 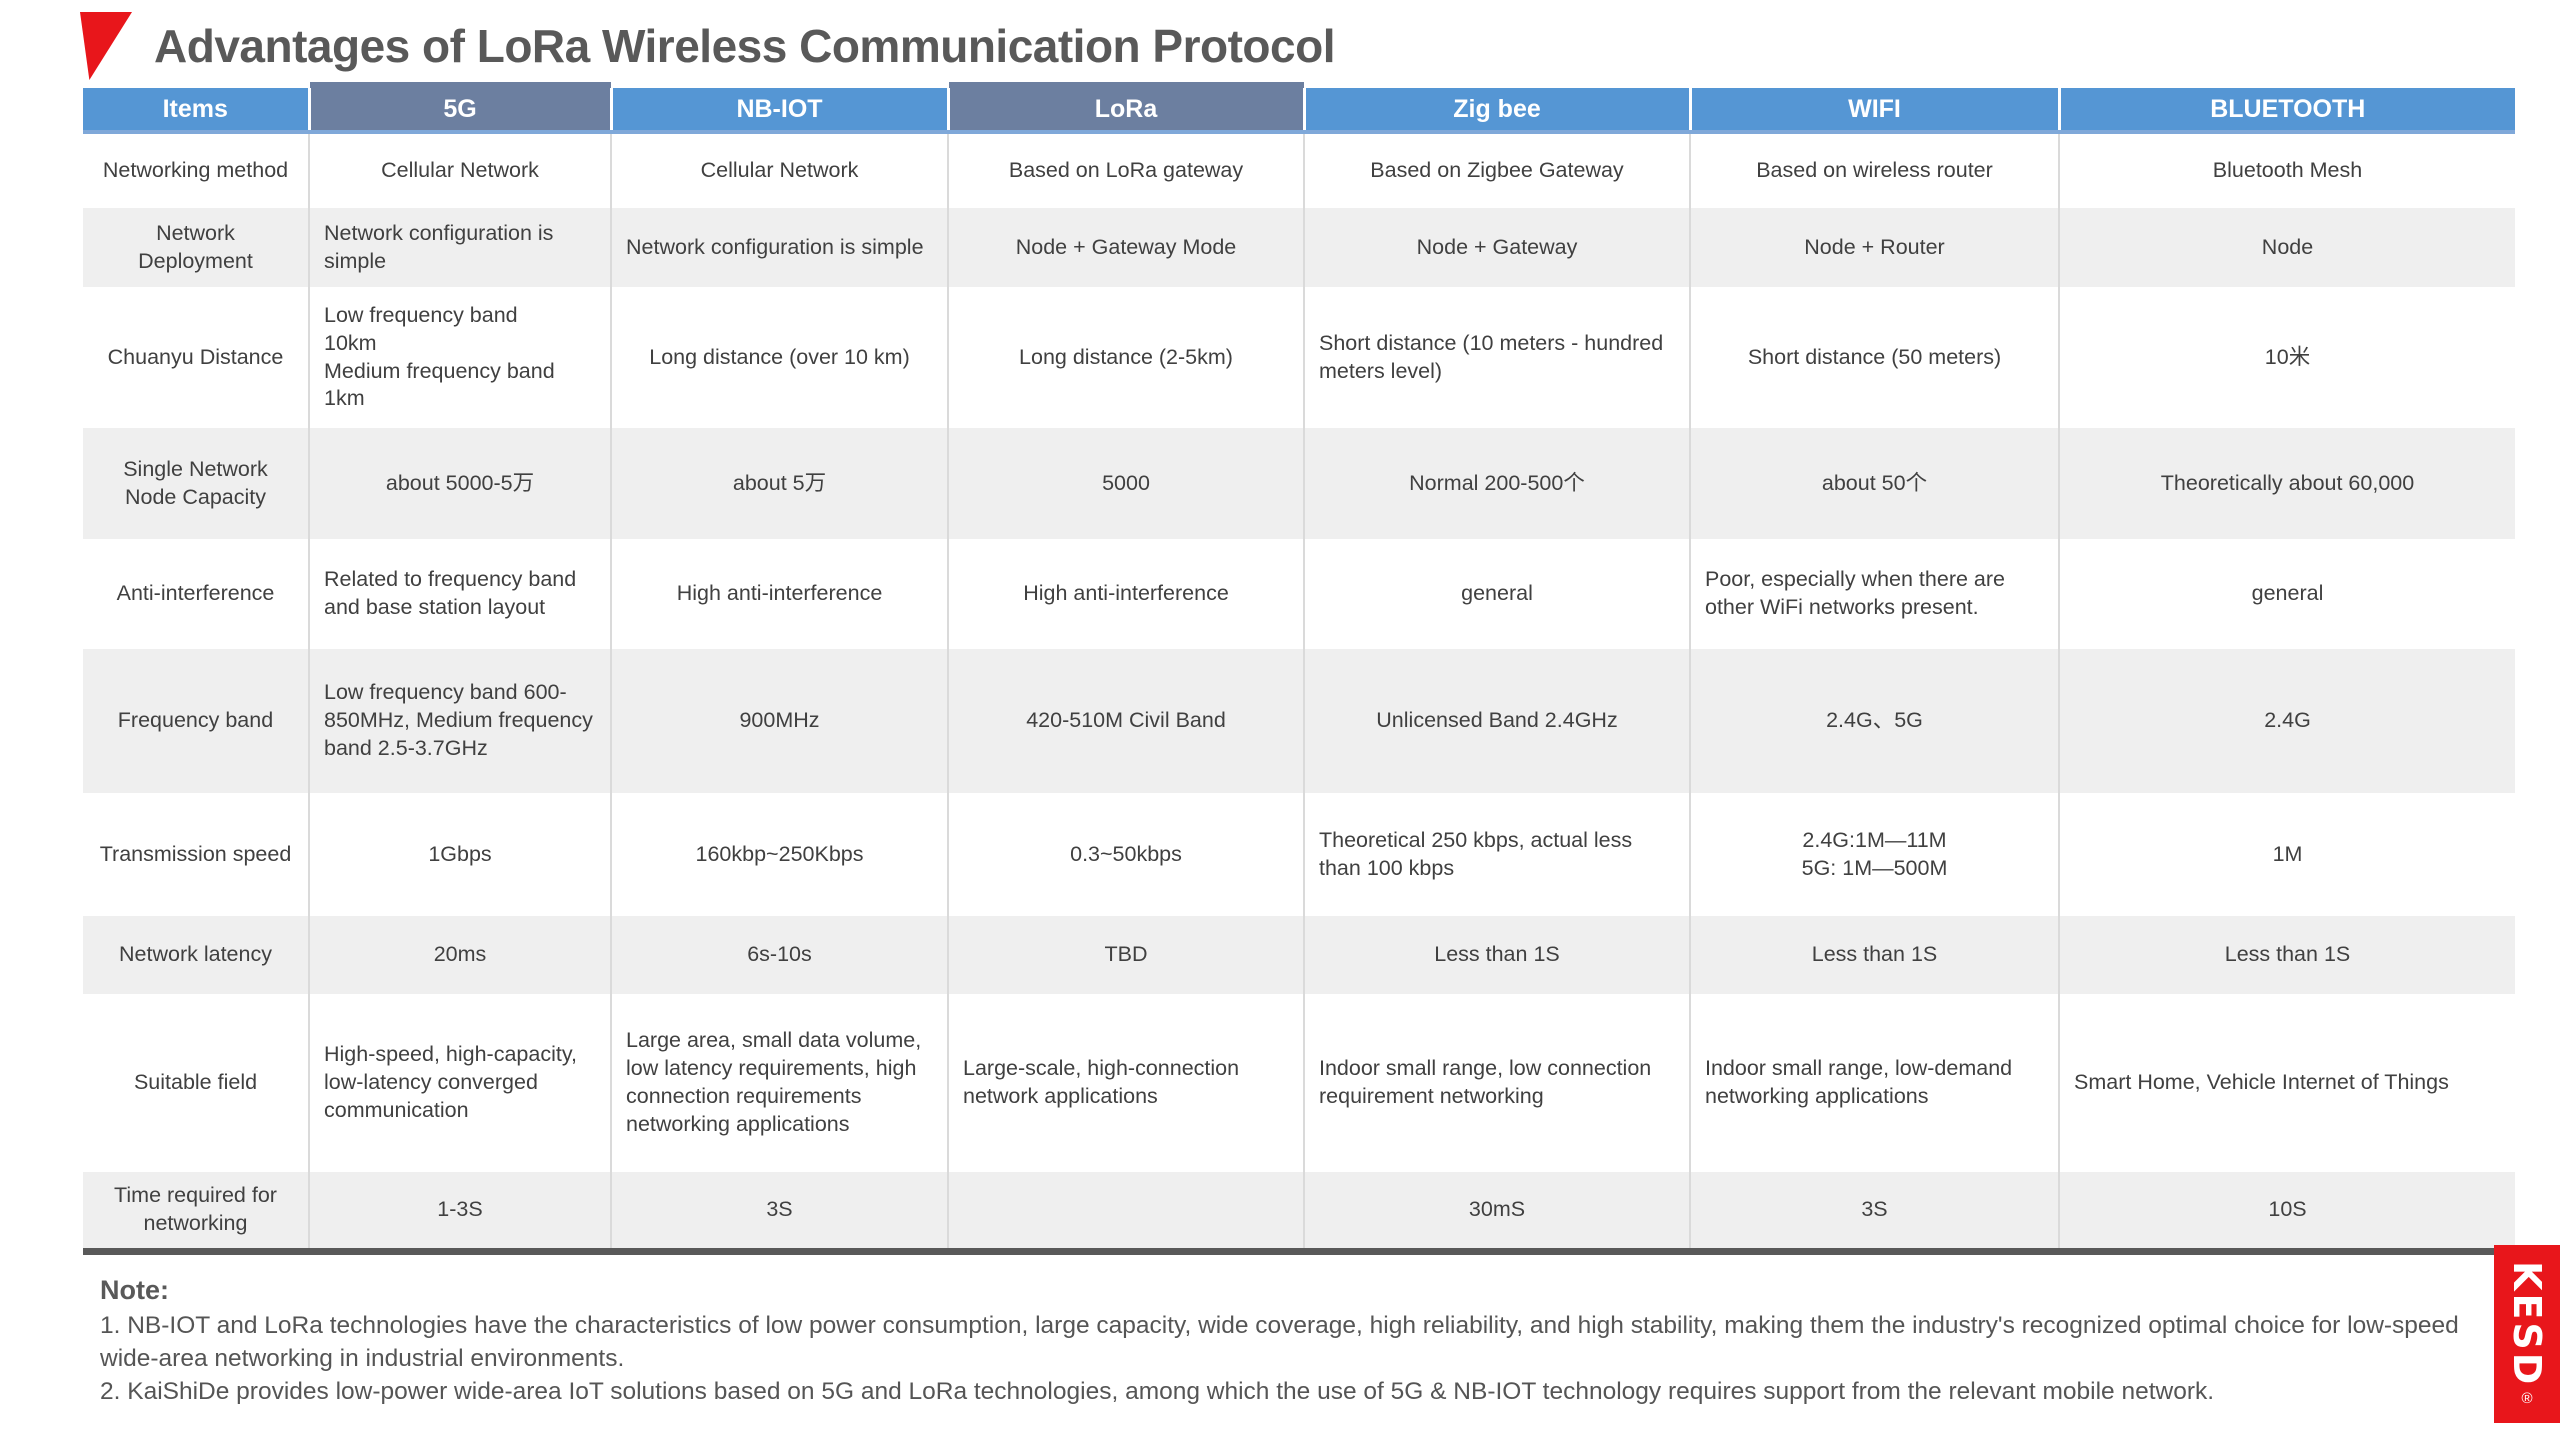 What do you see at coordinates (2287, 356) in the screenshot?
I see `table-cell: 10米` at bounding box center [2287, 356].